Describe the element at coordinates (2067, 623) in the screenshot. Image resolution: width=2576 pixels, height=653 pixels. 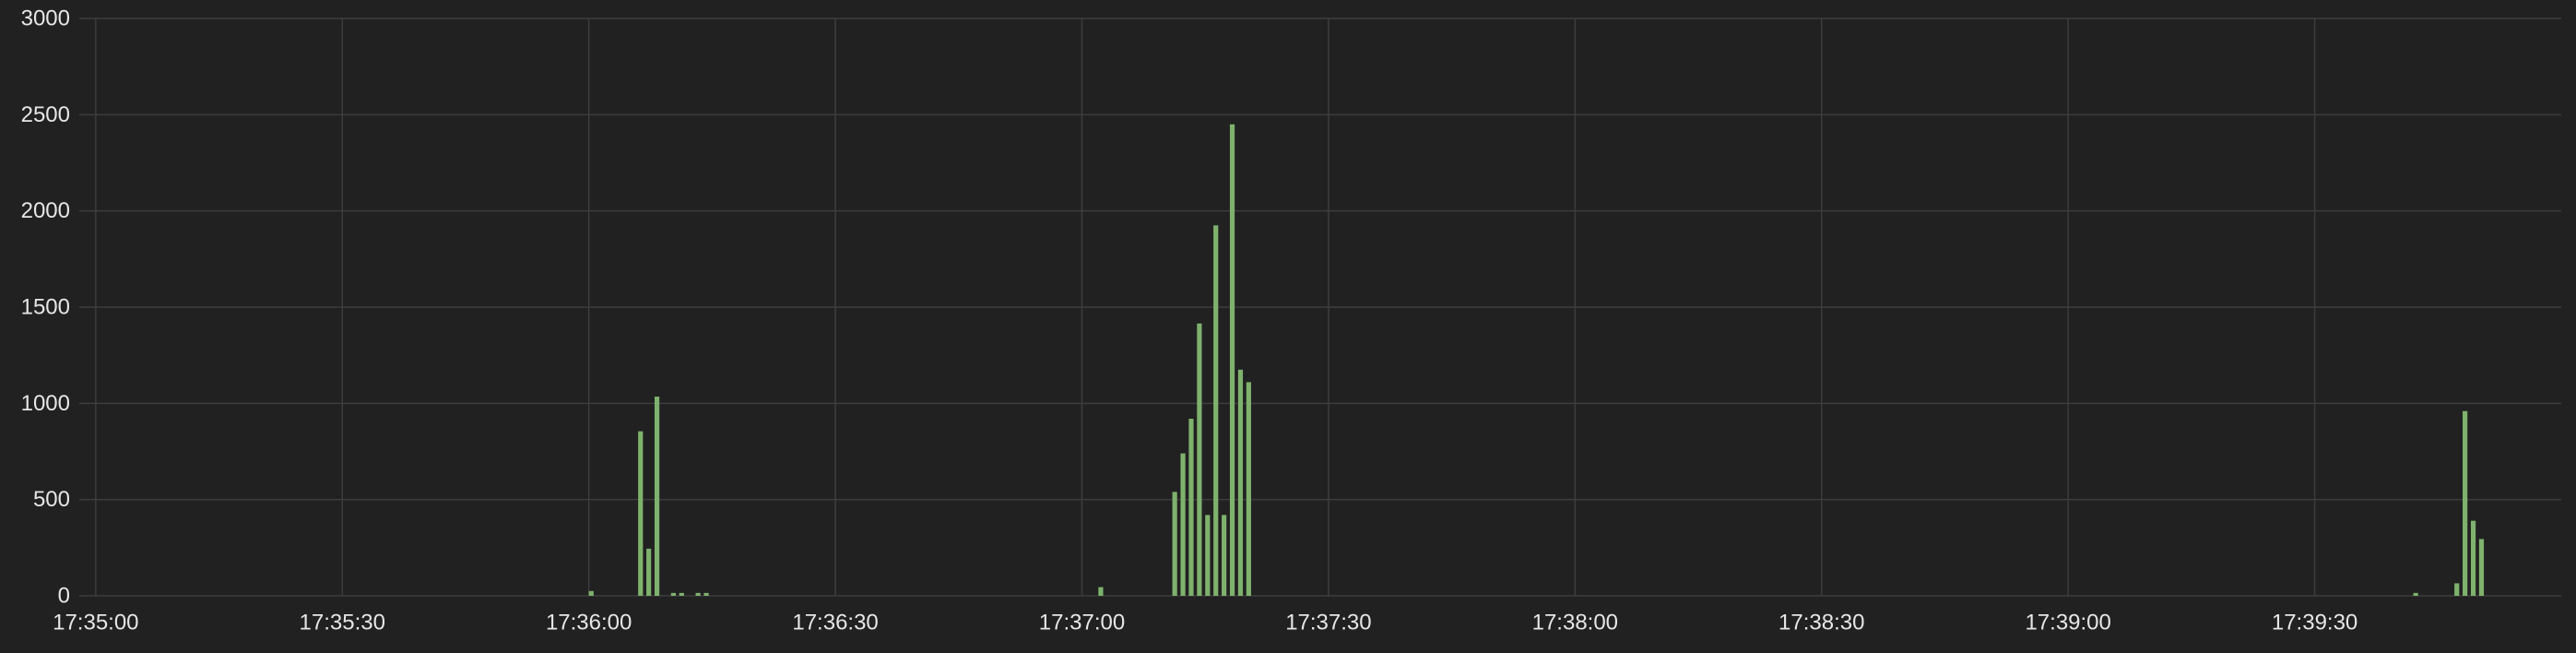
I see `x-tick-label: 17:39:00` at that location.